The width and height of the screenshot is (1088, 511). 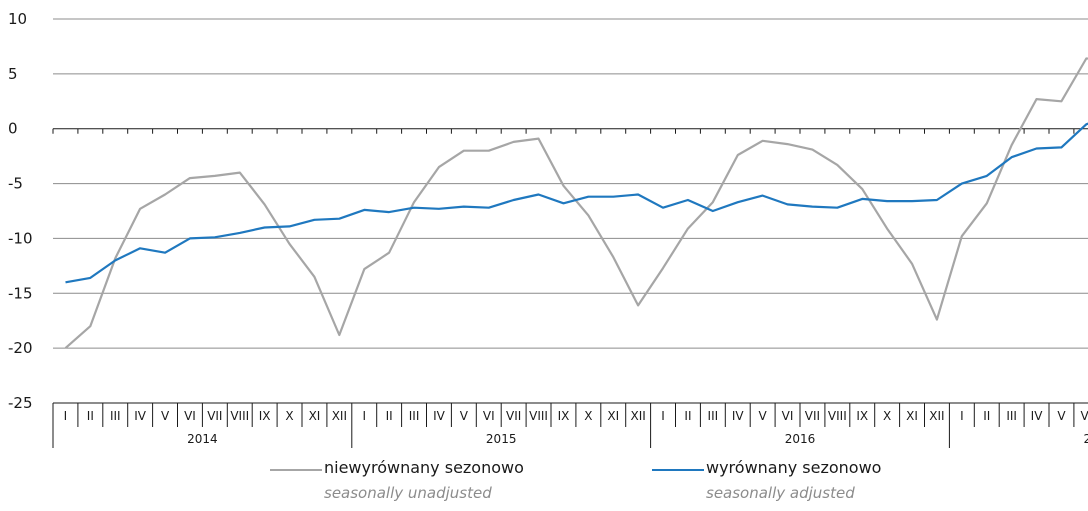 What do you see at coordinates (296, 470) in the screenshot?
I see `legend-swatch-unadjusted` at bounding box center [296, 470].